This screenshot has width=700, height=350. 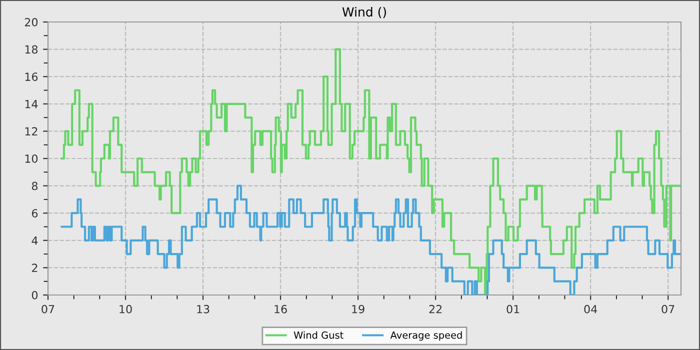 I want to click on x-tick-label: 22, so click(x=435, y=309).